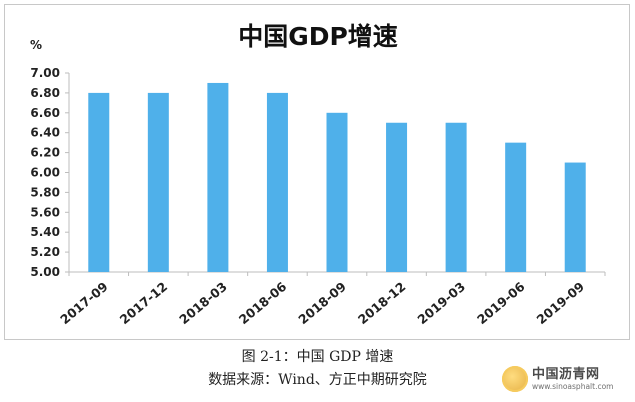 The width and height of the screenshot is (635, 402). I want to click on x-tick-label: 2019-03, so click(441, 303).